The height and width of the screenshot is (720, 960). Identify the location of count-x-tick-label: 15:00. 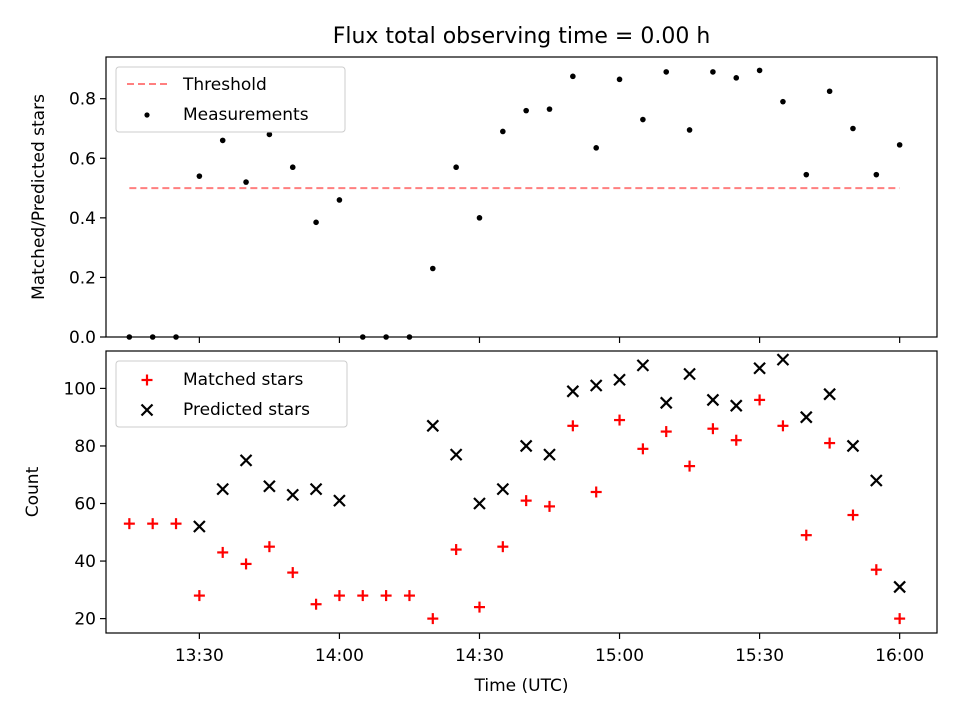
(619, 656).